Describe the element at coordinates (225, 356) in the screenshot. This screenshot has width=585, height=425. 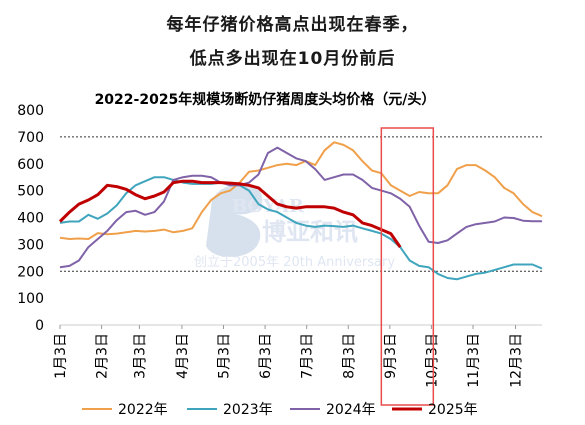
I see `x-tick-label: 5月3日` at that location.